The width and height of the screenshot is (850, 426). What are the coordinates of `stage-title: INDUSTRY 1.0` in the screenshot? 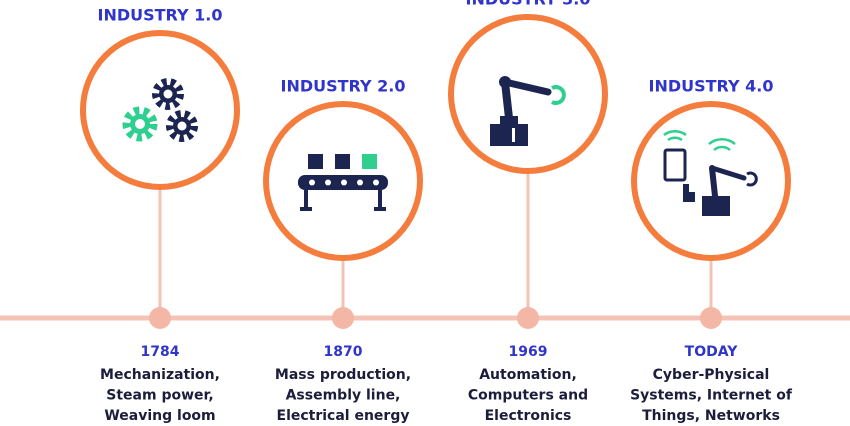 It's located at (160, 15).